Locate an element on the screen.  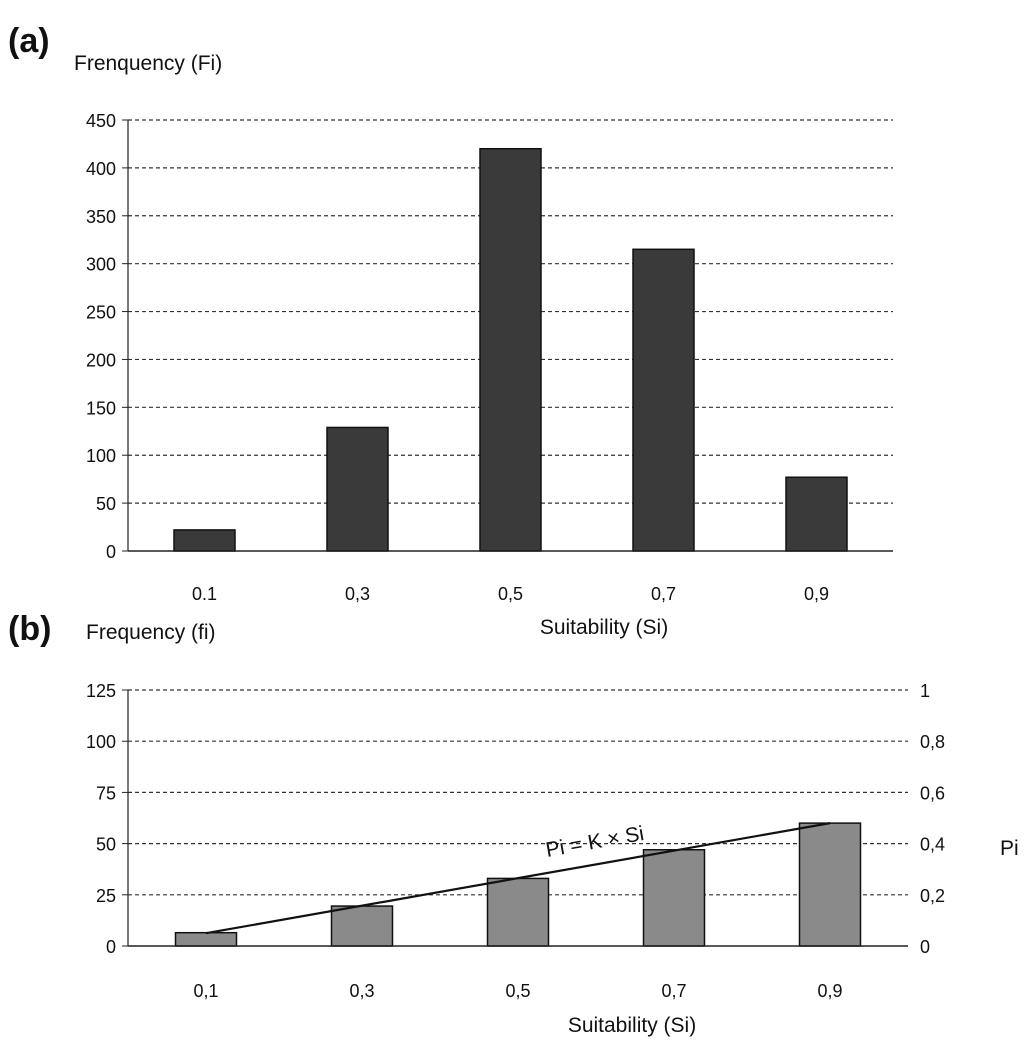
a-x-tick-label: 0,5 is located at coordinates (510, 594).